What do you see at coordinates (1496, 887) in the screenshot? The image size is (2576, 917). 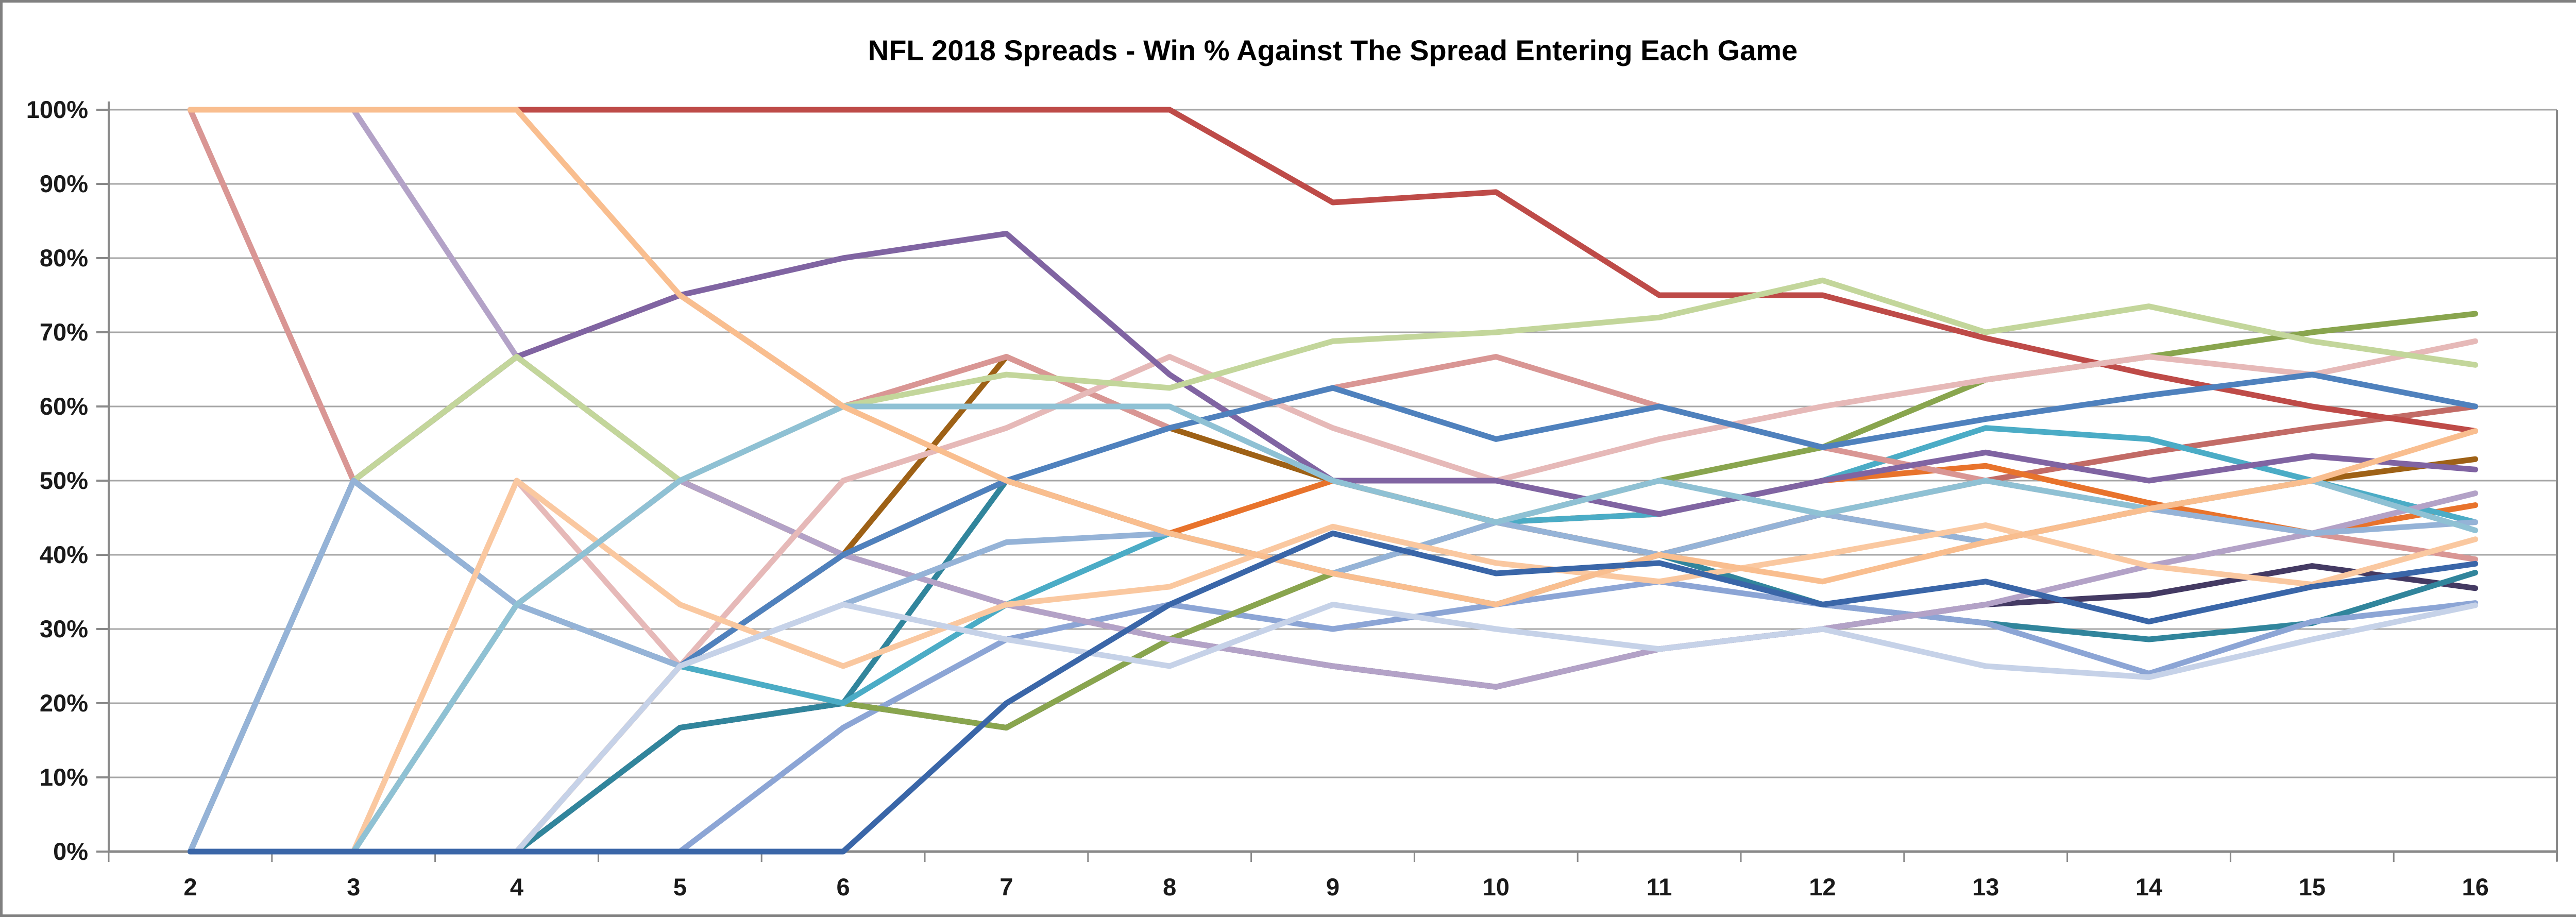 I see `x-axis-tick-label: 10` at bounding box center [1496, 887].